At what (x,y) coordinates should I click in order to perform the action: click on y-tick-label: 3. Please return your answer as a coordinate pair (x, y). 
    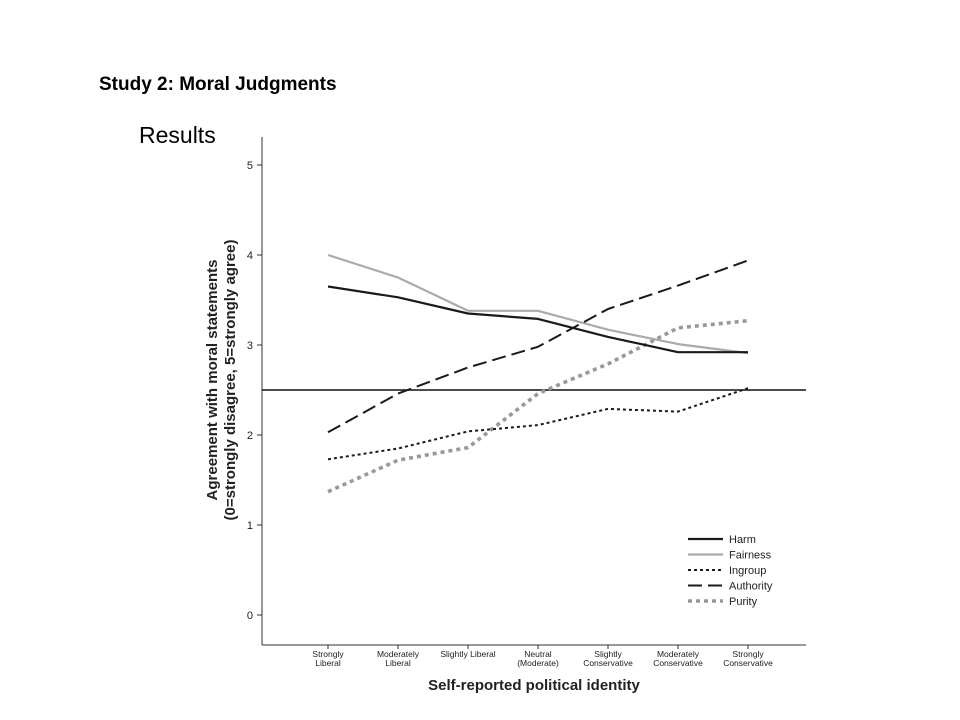
    Looking at the image, I should click on (250, 346).